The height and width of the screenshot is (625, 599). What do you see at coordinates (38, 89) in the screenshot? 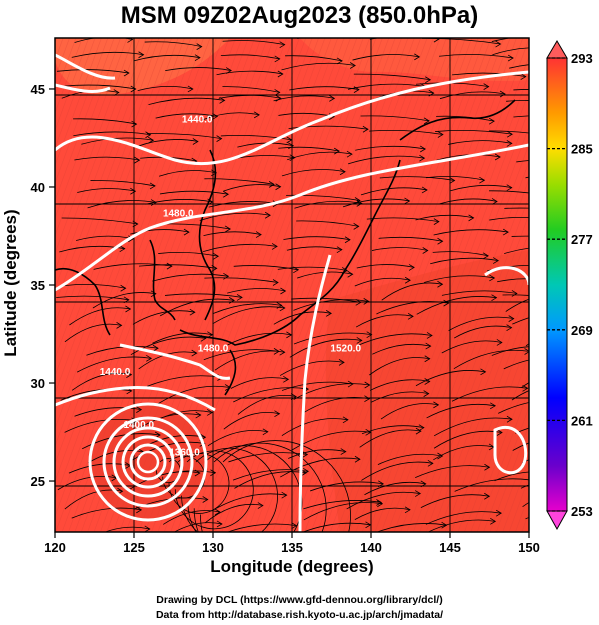
I see `y-tick-label: 45` at bounding box center [38, 89].